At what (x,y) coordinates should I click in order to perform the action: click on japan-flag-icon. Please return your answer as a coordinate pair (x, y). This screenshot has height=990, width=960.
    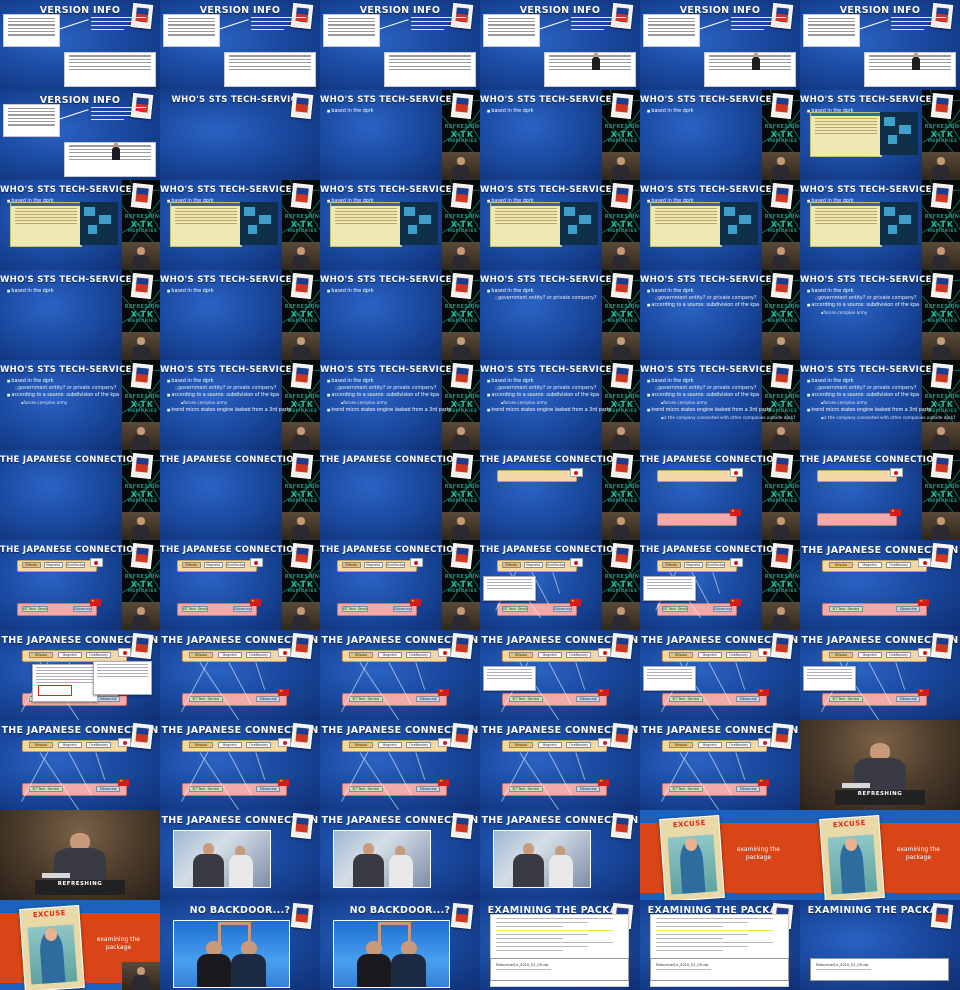
    Looking at the image, I should click on (925, 652).